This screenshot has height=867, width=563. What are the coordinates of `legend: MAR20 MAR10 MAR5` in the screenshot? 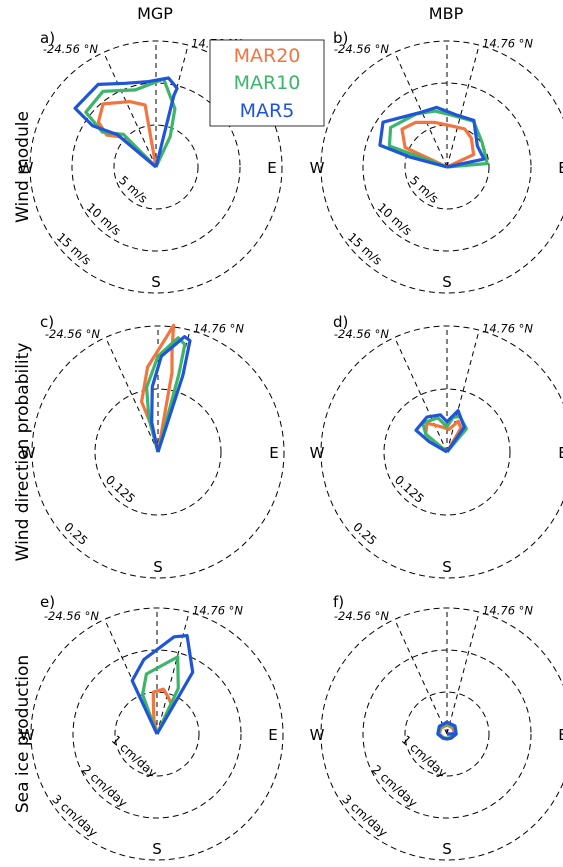 It's located at (267, 83).